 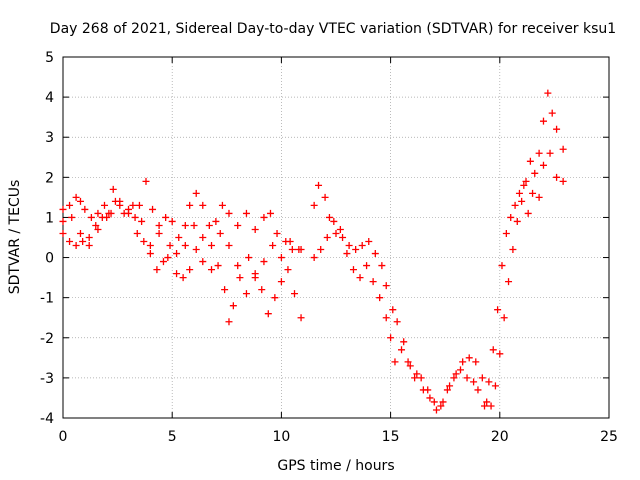 I want to click on x-tick-label: 15, so click(x=391, y=437).